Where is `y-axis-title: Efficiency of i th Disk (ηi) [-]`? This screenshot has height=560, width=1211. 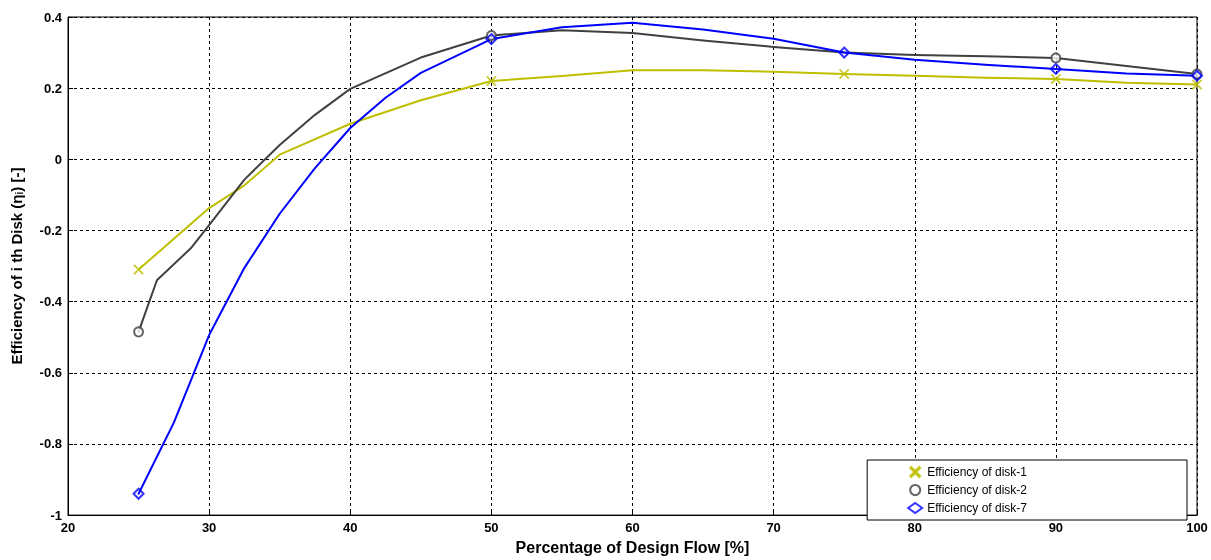
y-axis-title: Efficiency of i th Disk (ηi) [-] is located at coordinates (16, 266).